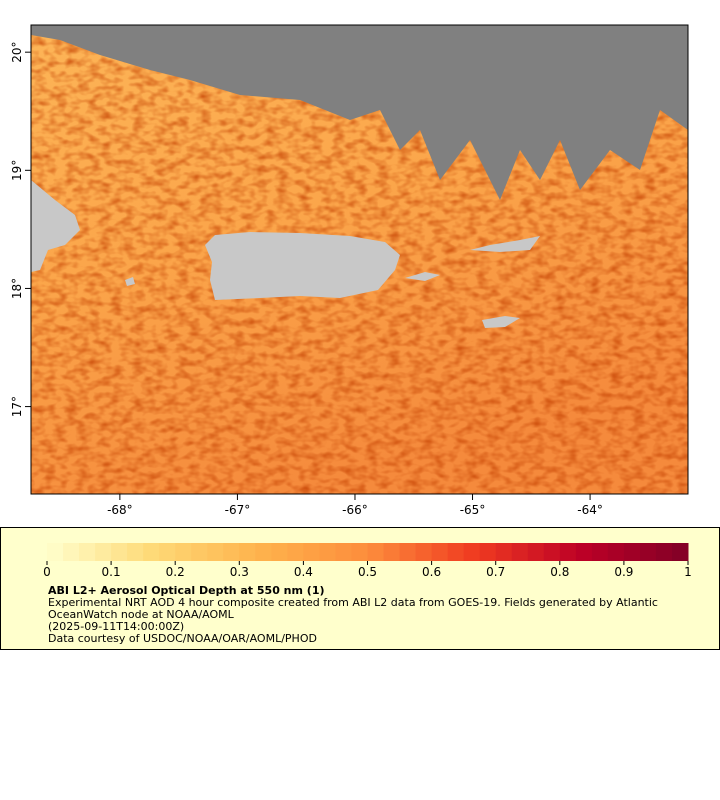 This screenshot has width=720, height=800. I want to click on colorbar-tick-label: 0.1, so click(111, 572).